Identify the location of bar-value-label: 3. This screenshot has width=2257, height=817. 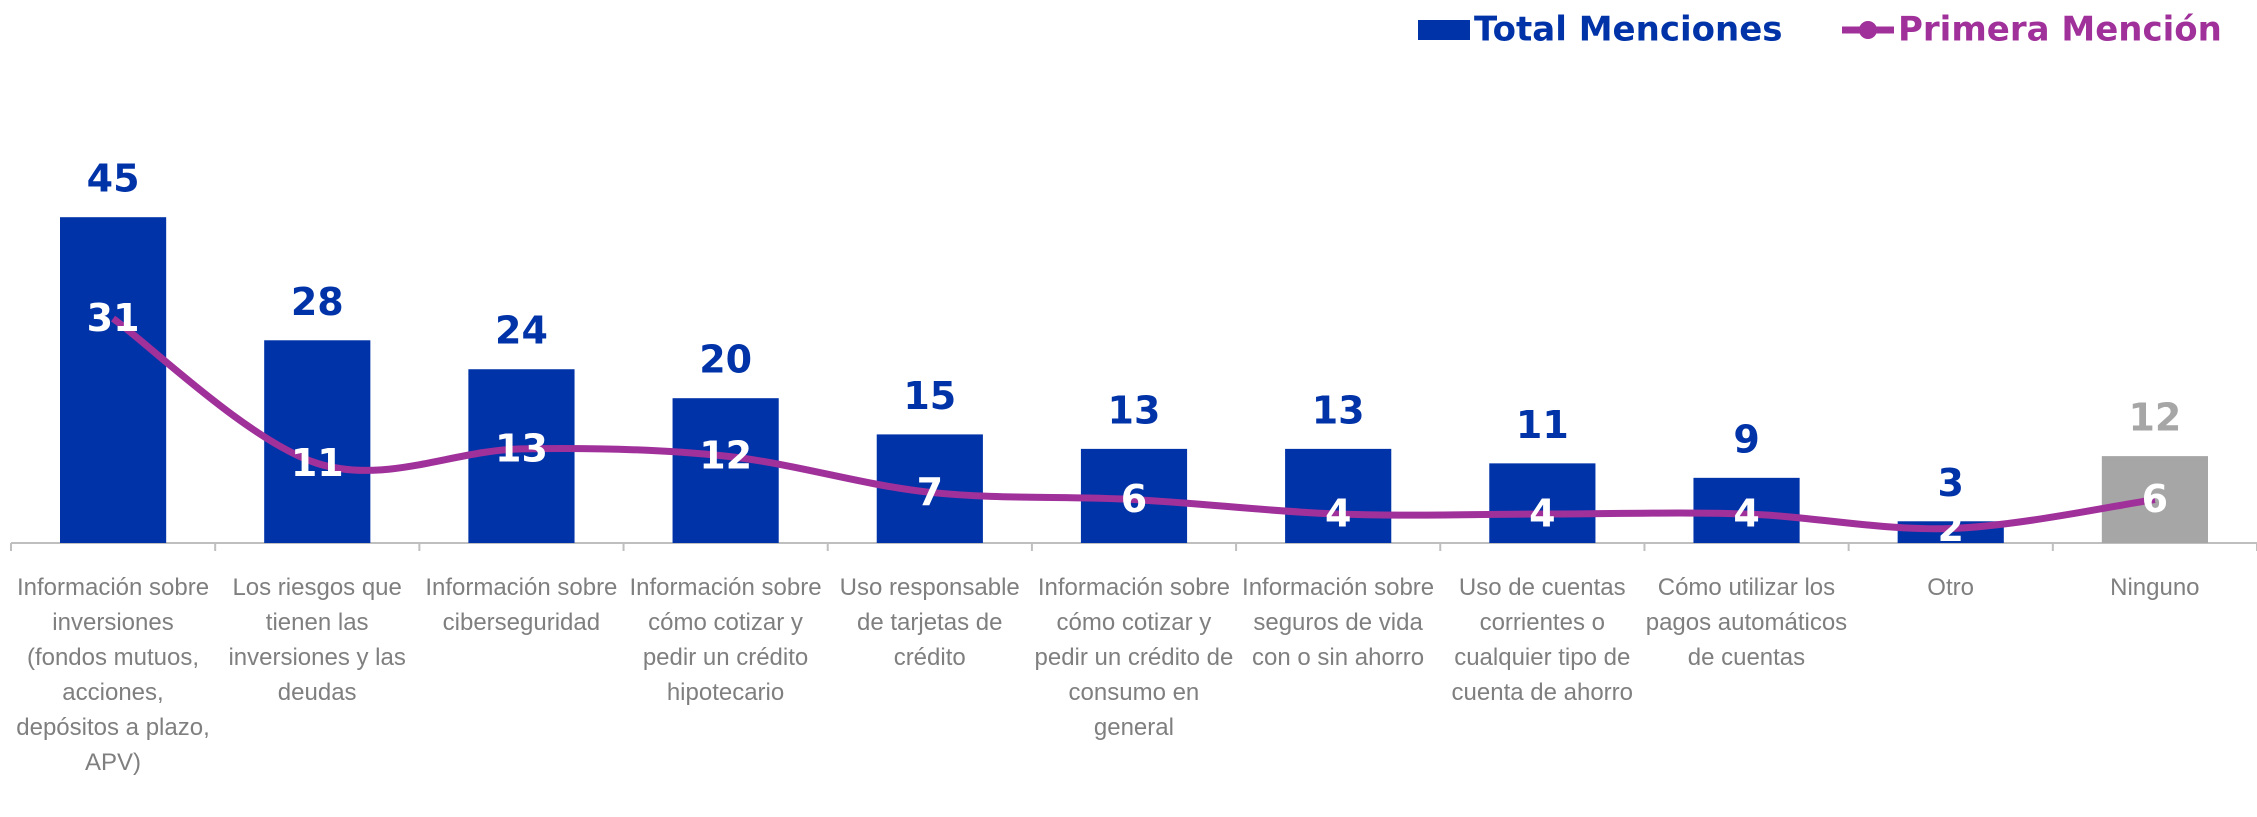
(1951, 483).